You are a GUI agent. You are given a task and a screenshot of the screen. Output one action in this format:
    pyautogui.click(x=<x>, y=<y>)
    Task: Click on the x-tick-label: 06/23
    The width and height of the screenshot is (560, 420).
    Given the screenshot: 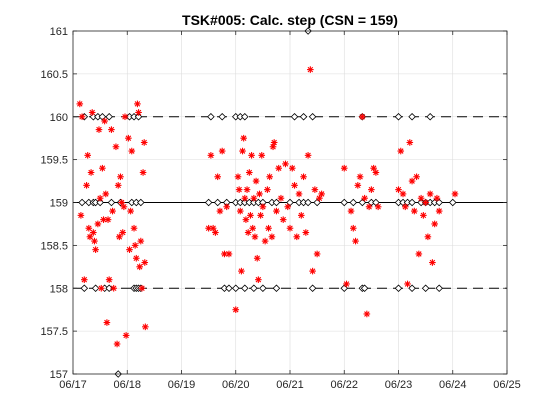 What is the action you would take?
    pyautogui.click(x=399, y=385)
    